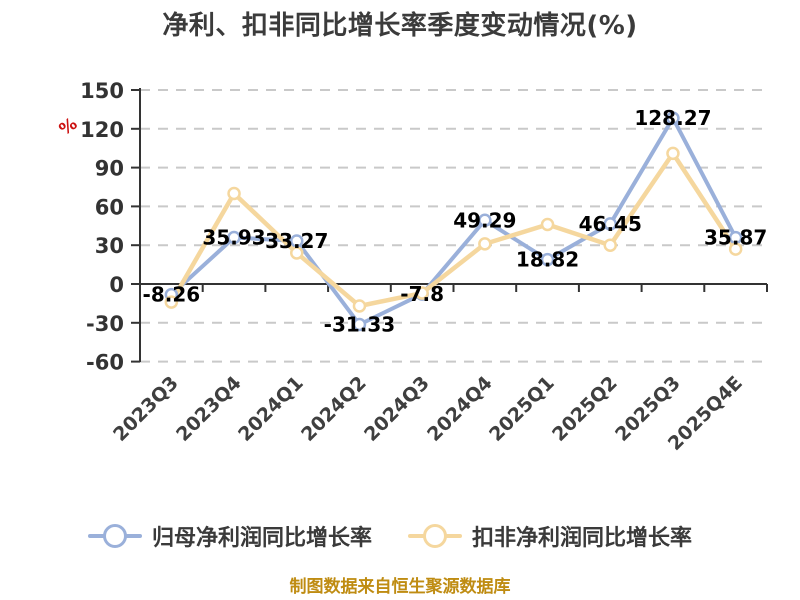 Image resolution: width=800 pixels, height=600 pixels. I want to click on y-axis-tick-label: 120, so click(102, 130).